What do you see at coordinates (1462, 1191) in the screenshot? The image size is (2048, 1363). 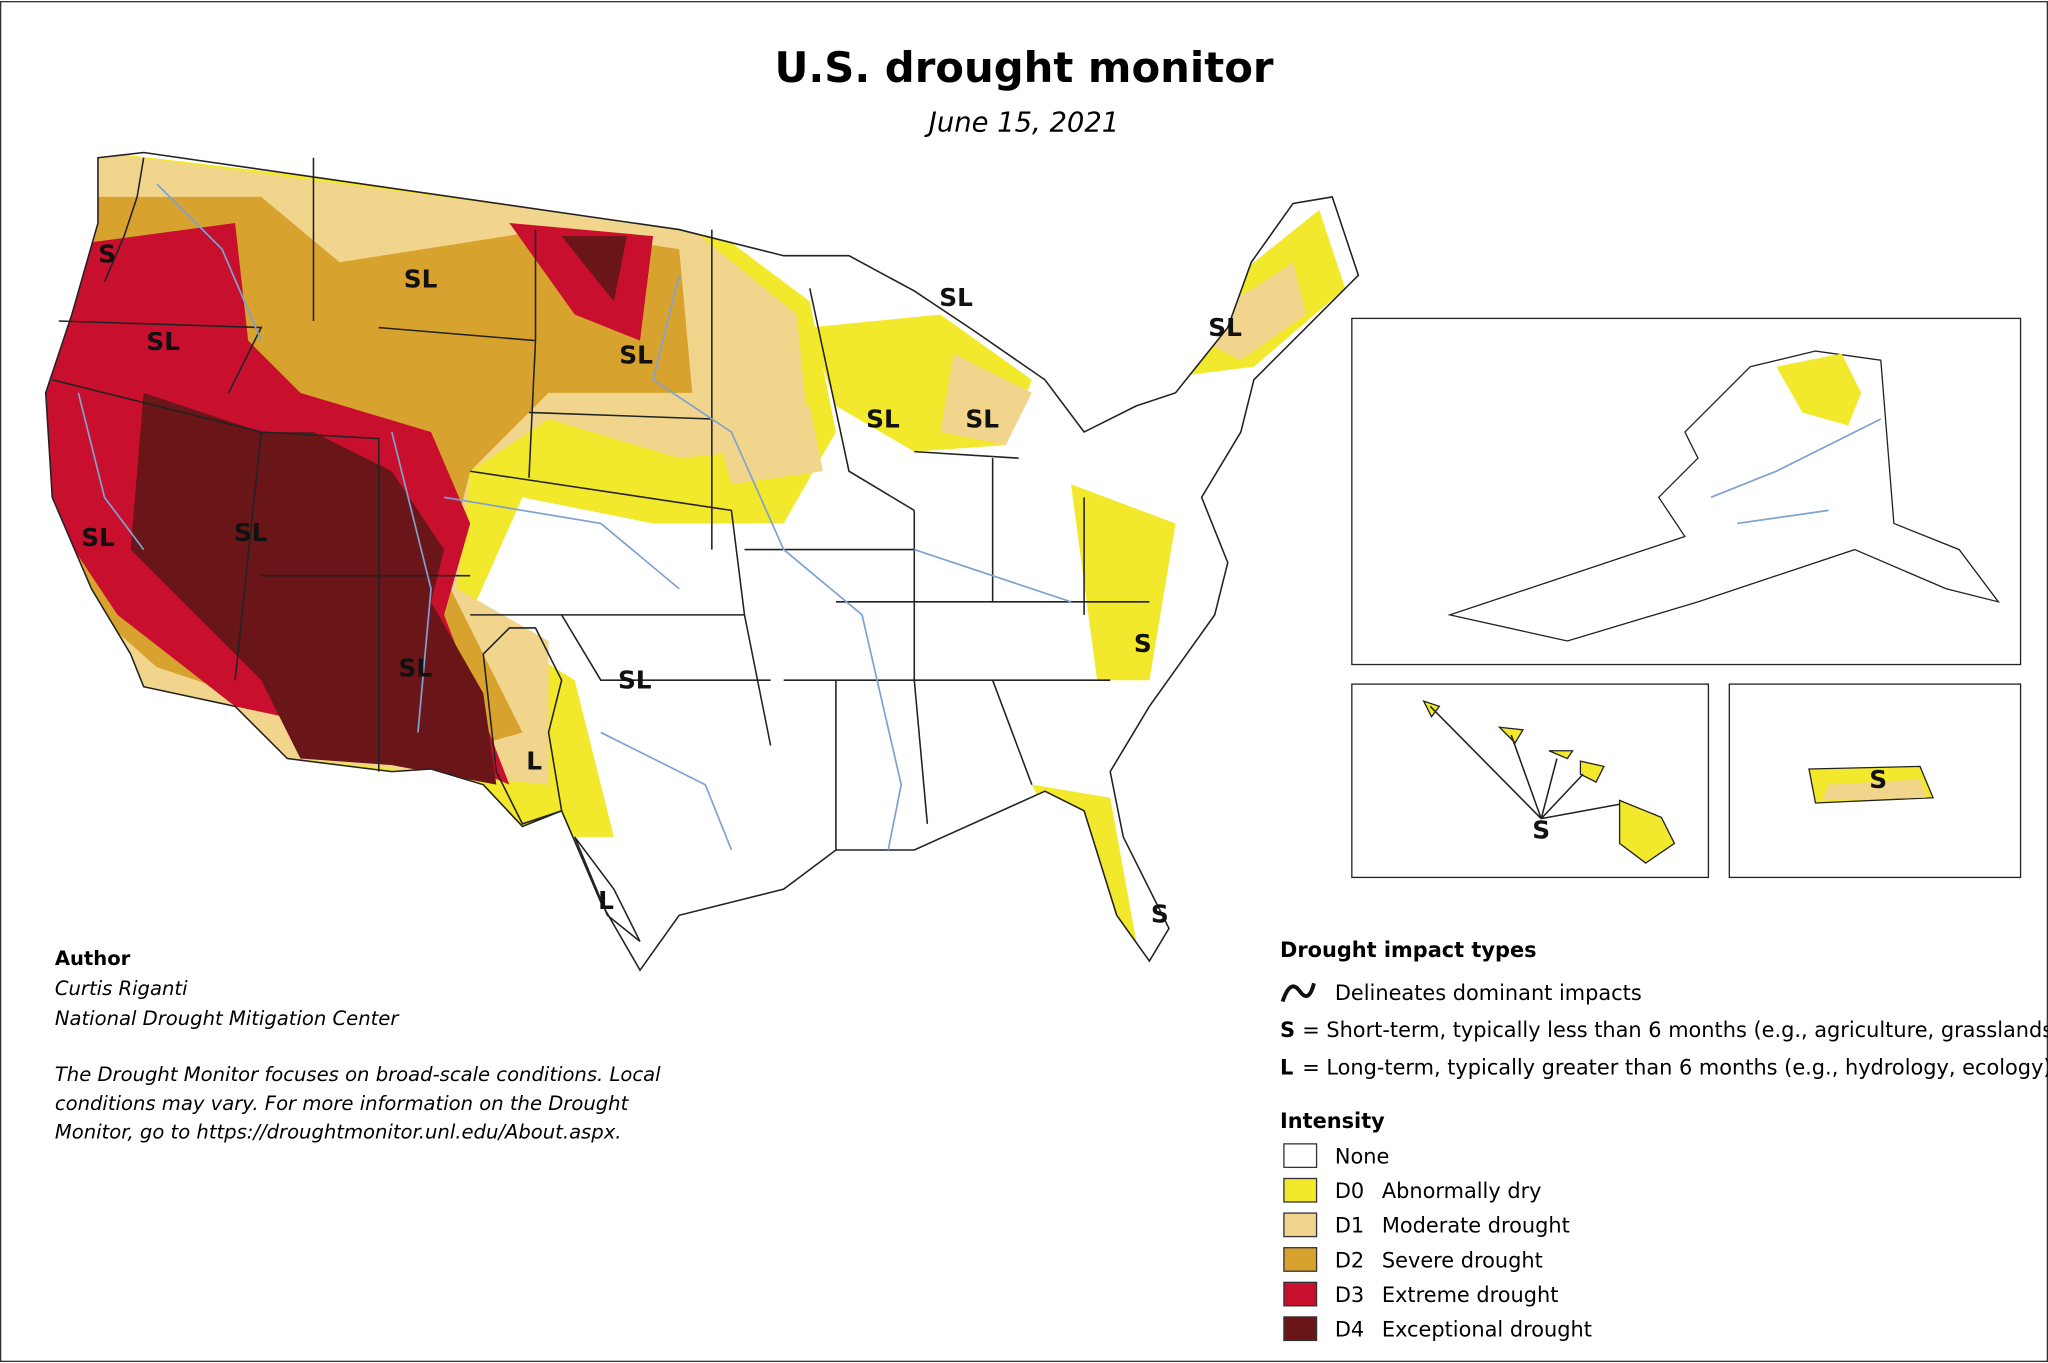 I see `intensity-label: Abnormally dry` at bounding box center [1462, 1191].